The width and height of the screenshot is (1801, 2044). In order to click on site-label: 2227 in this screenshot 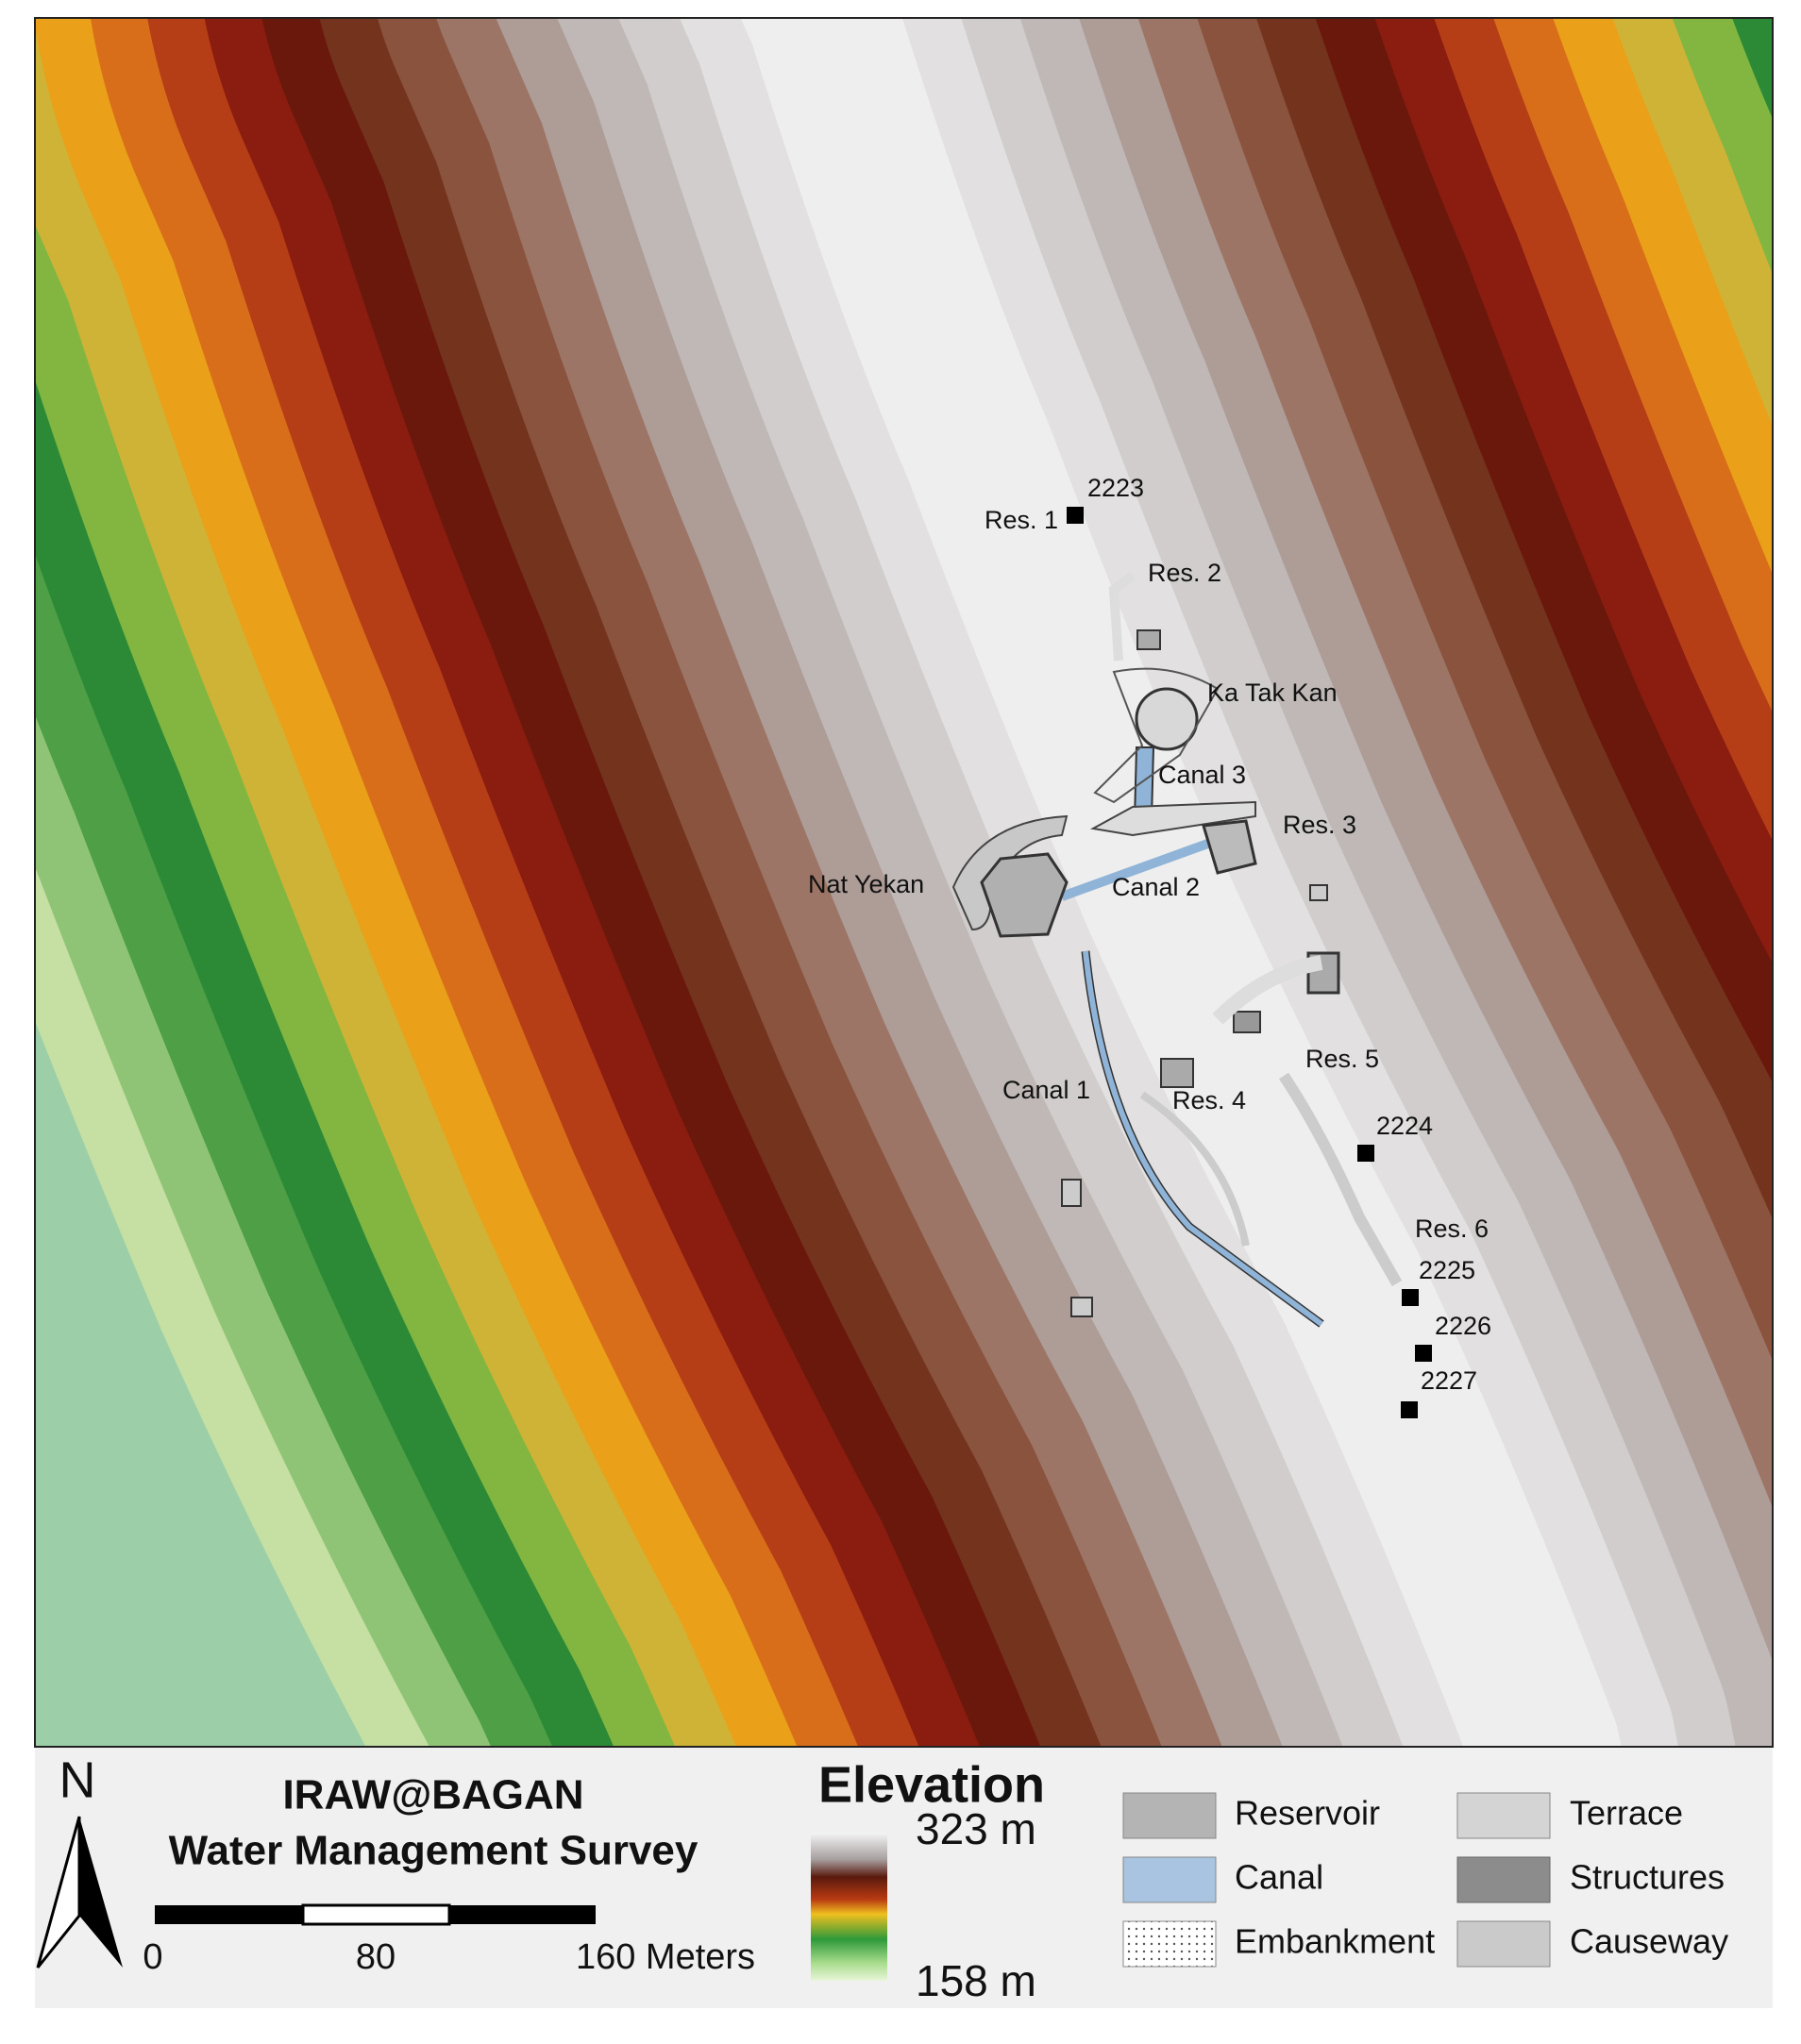, I will do `click(1449, 1380)`.